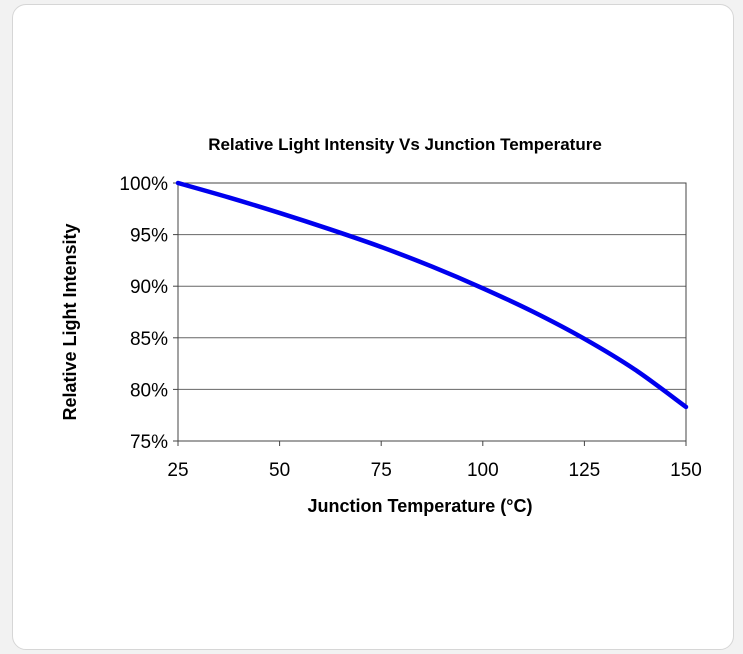 The image size is (743, 654). I want to click on x-tick-label: 100, so click(483, 470).